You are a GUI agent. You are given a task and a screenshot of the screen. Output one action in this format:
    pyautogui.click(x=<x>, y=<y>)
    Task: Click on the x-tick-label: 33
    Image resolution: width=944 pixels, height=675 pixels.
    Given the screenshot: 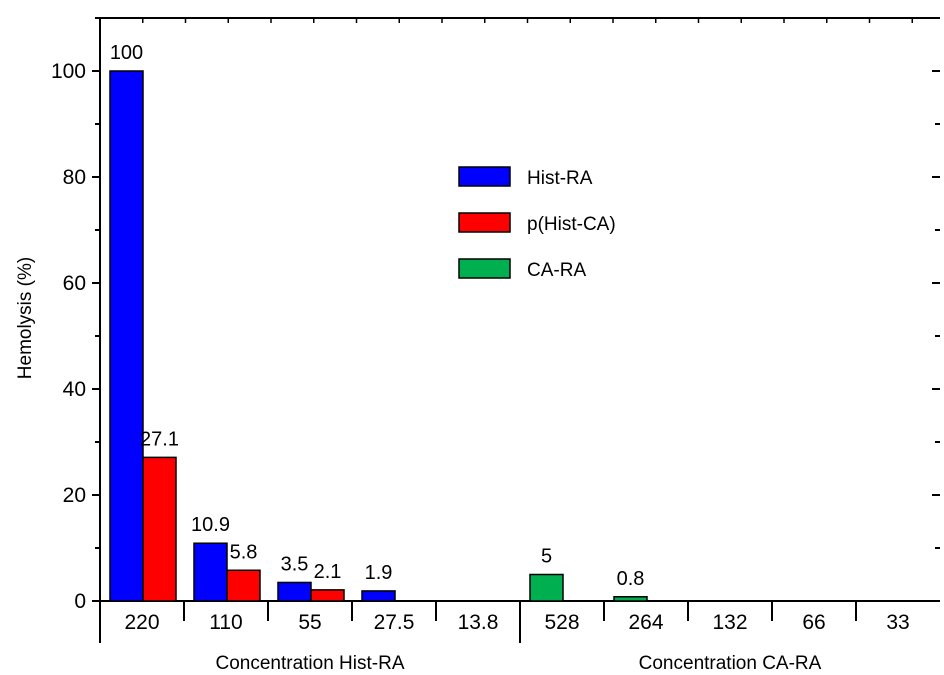 What is the action you would take?
    pyautogui.click(x=897, y=622)
    